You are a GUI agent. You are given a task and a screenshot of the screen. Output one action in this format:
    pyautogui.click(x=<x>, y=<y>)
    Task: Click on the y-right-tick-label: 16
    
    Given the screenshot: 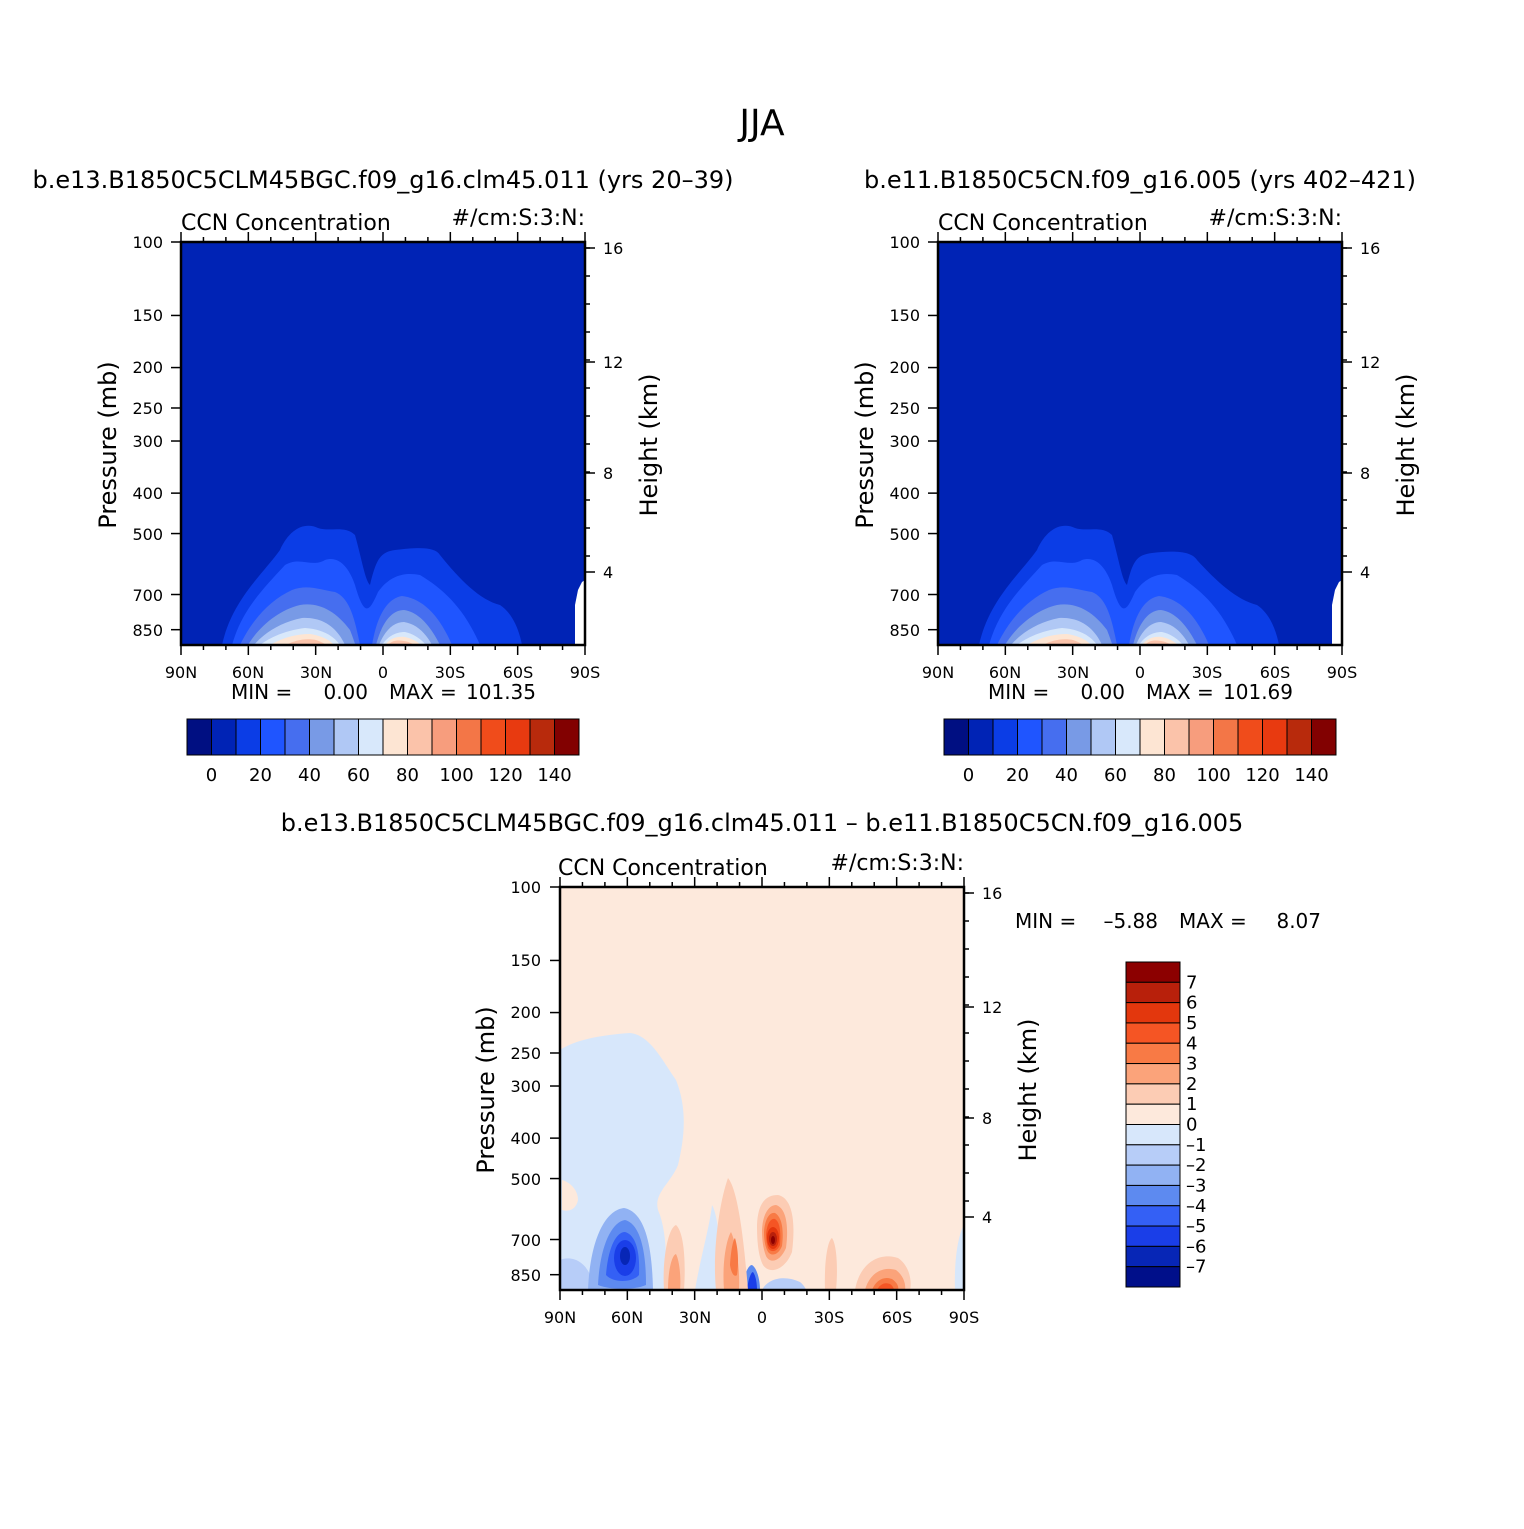 What is the action you would take?
    pyautogui.click(x=1370, y=248)
    